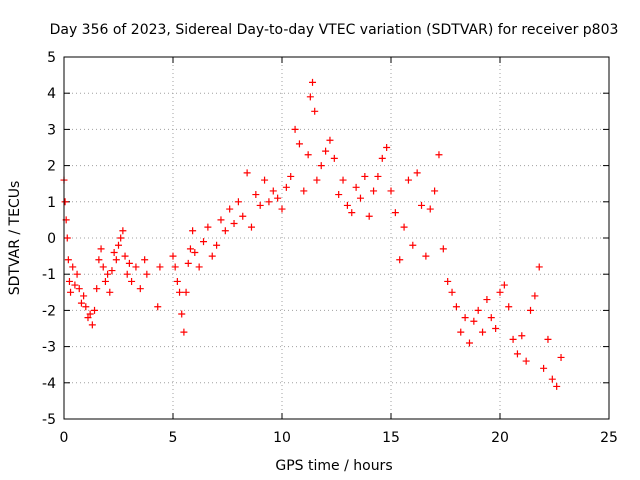 This screenshot has height=480, width=640. What do you see at coordinates (64, 438) in the screenshot?
I see `x-tick-label: 0` at bounding box center [64, 438].